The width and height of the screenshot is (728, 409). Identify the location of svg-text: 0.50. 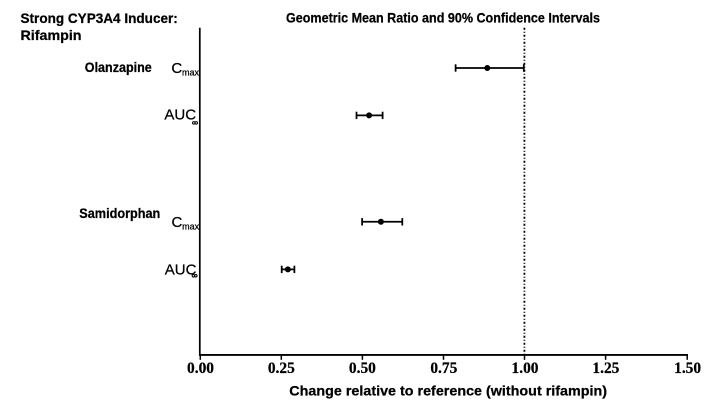
(362, 368).